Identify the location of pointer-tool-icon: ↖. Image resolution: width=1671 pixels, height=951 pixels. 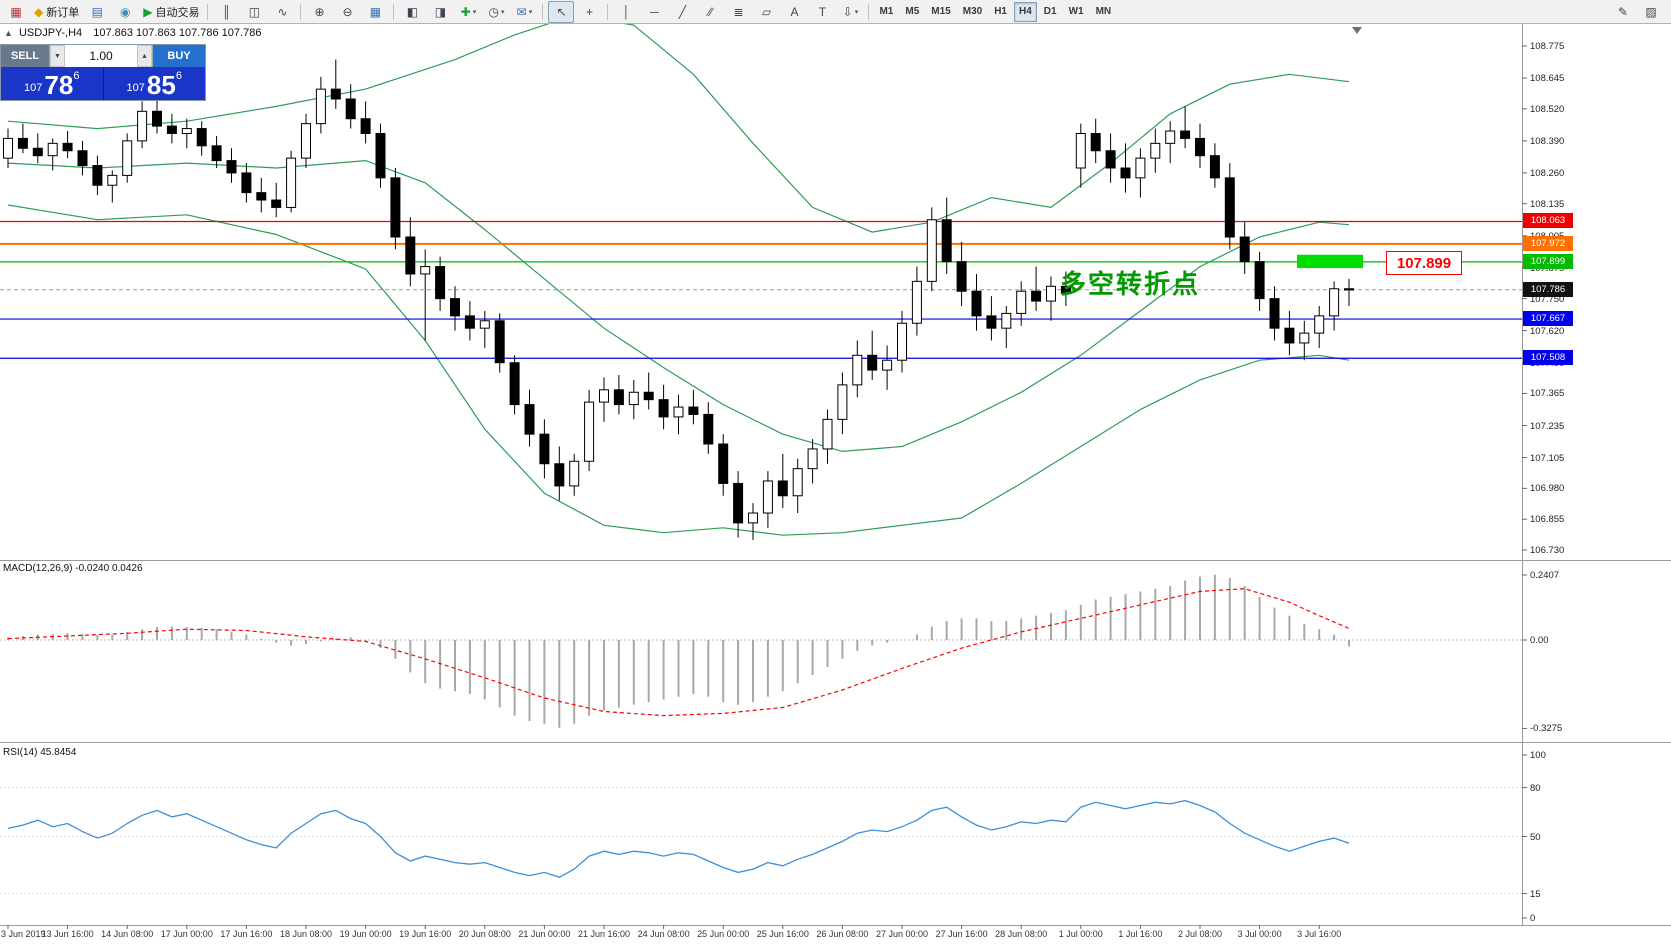
(561, 11).